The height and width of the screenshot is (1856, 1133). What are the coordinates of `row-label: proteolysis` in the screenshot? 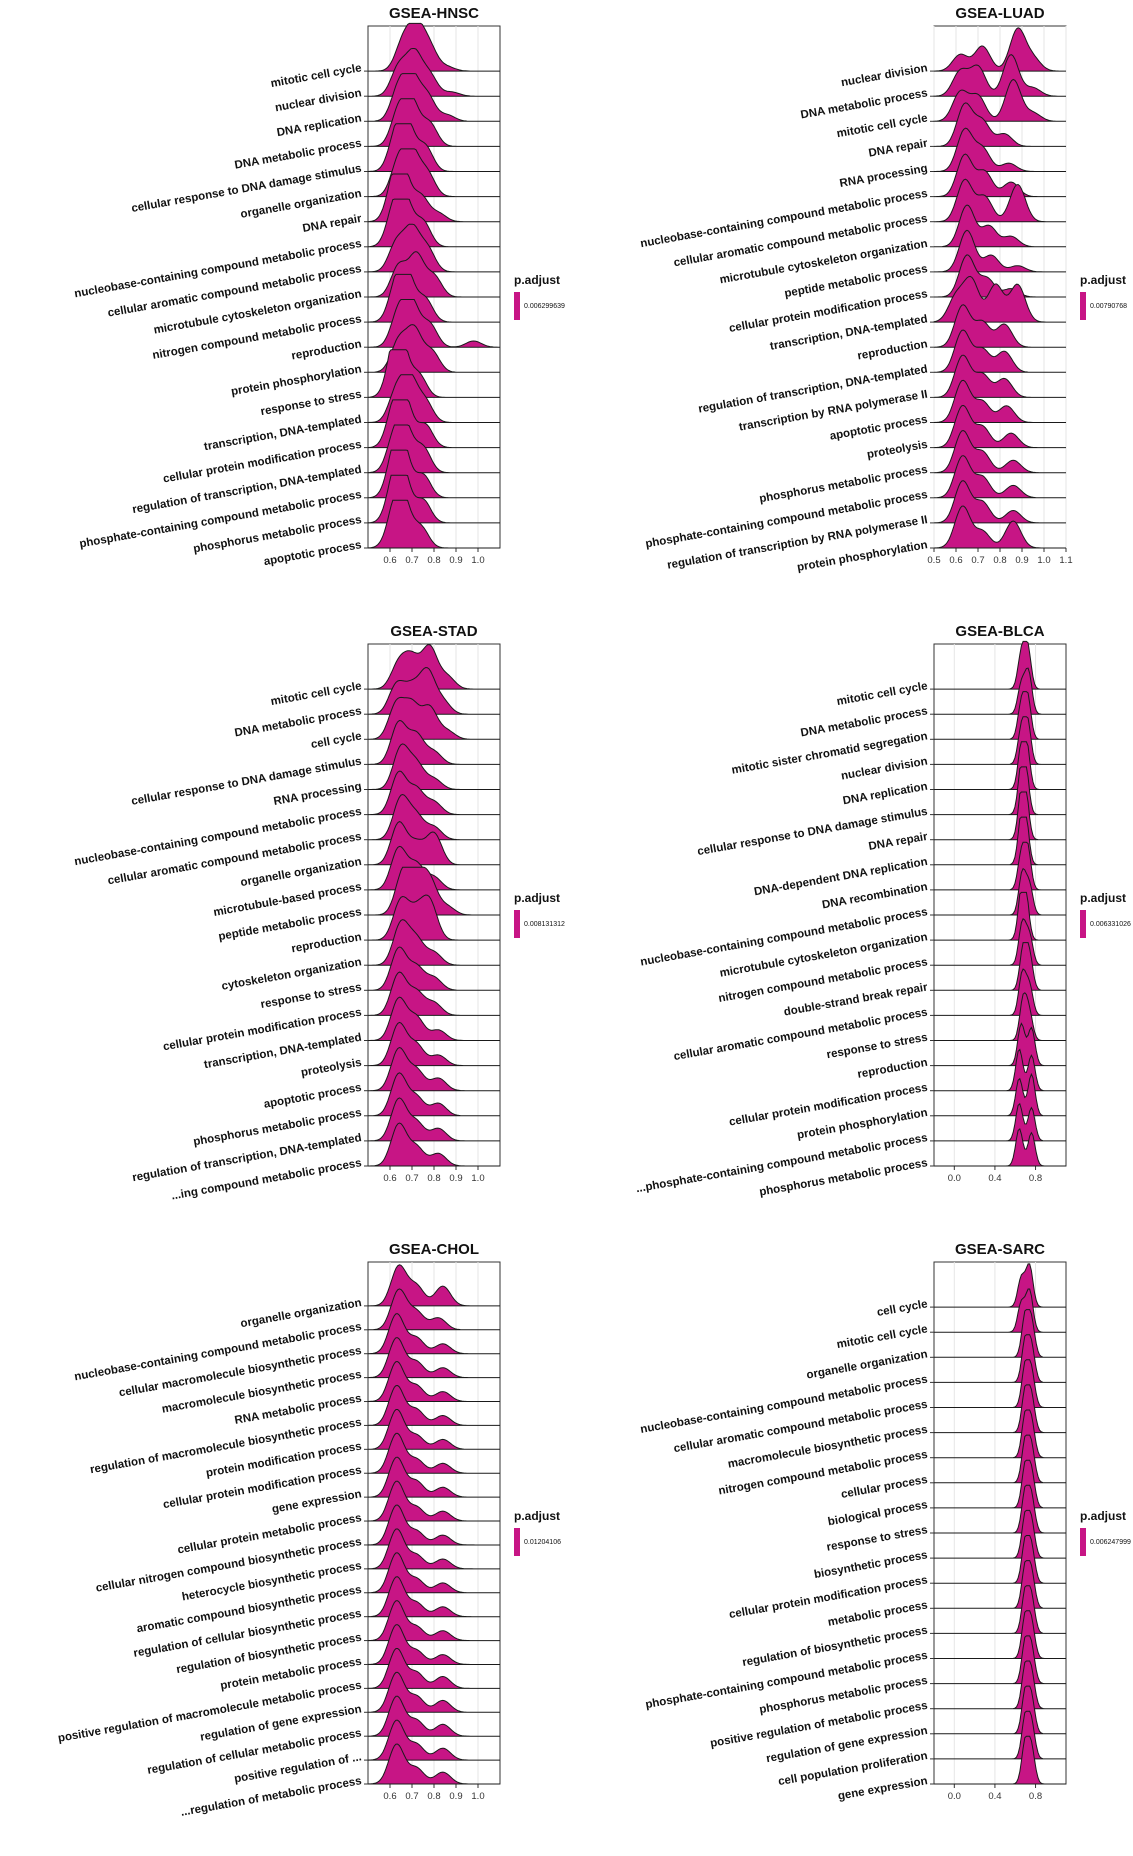 It's located at (331, 1068).